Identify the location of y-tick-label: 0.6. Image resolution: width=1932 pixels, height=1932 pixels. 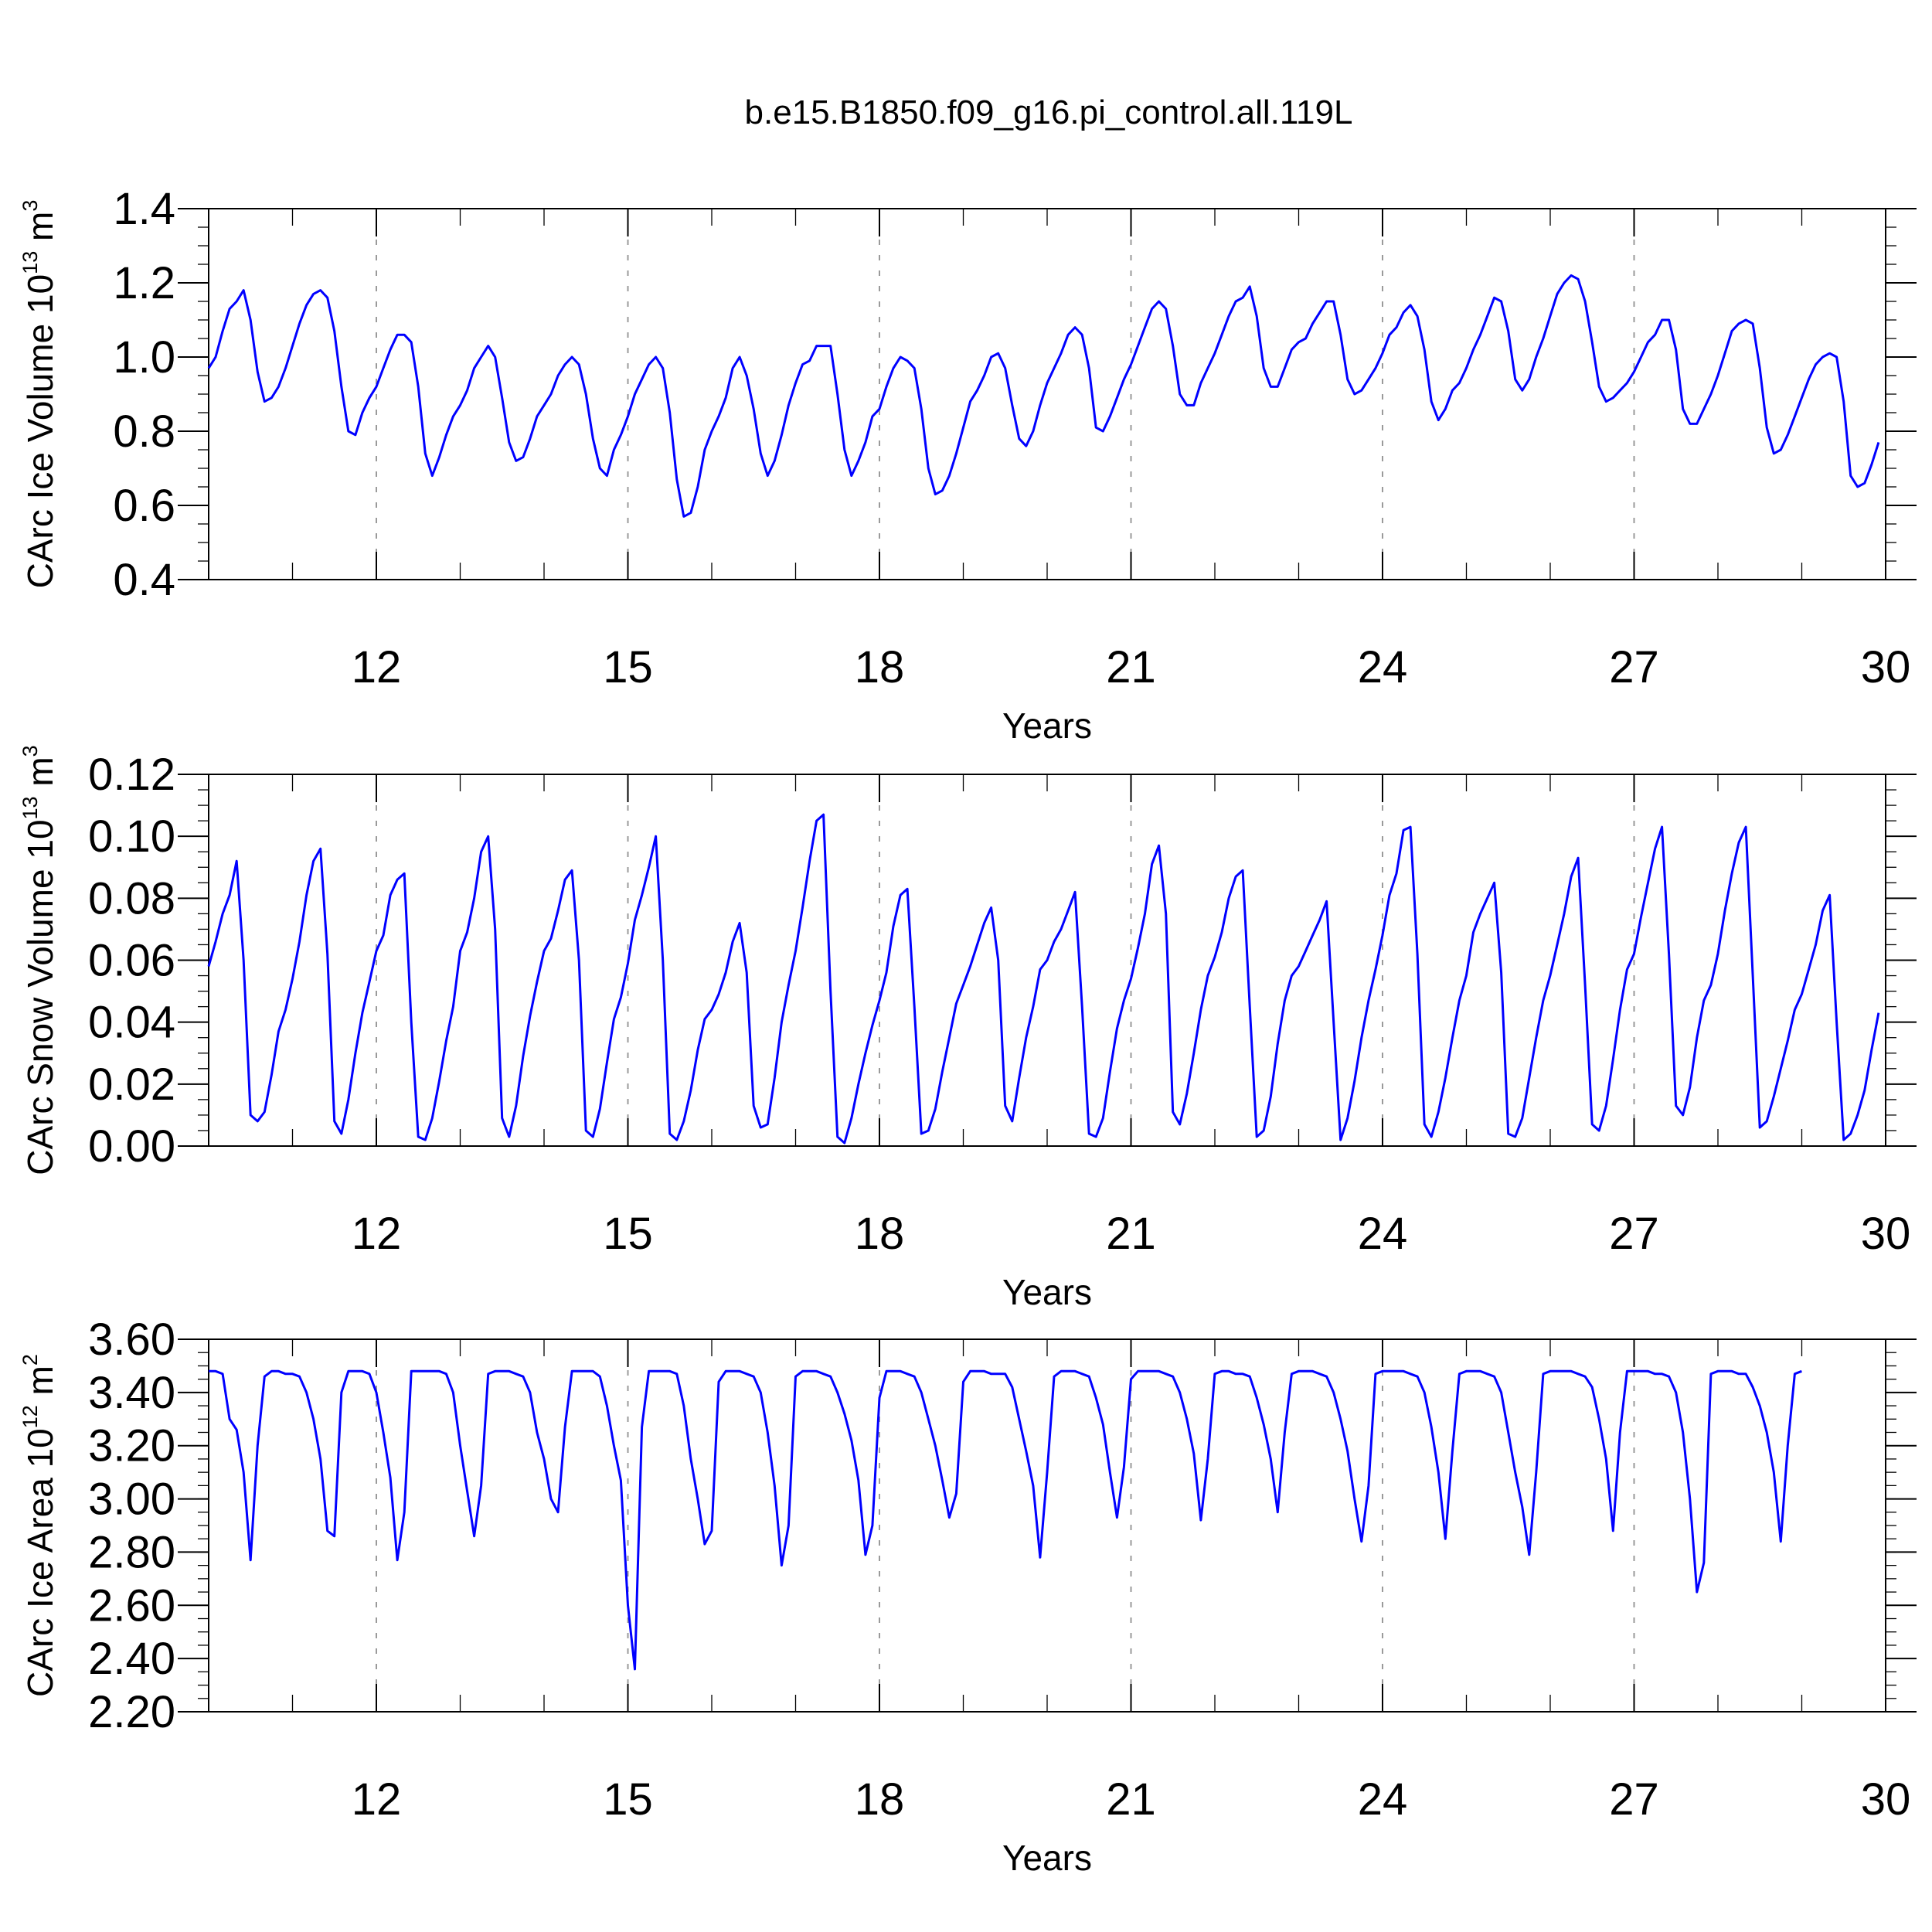
(144, 506).